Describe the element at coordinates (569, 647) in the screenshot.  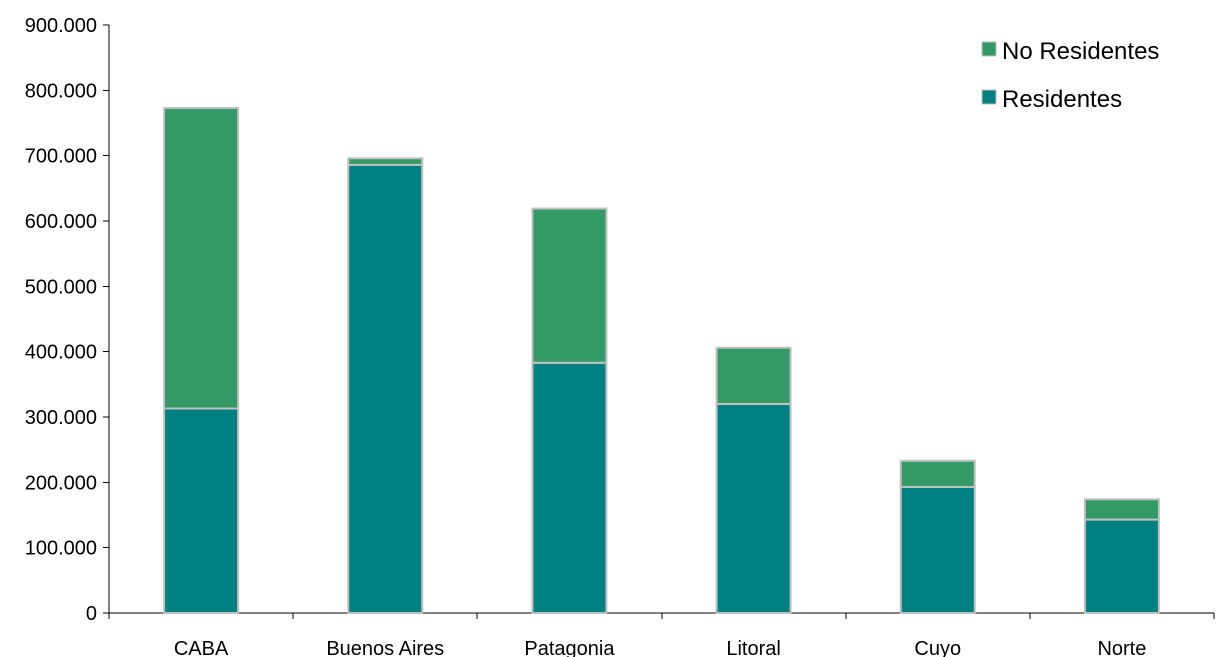
I see `x-category-label: Patagonia` at that location.